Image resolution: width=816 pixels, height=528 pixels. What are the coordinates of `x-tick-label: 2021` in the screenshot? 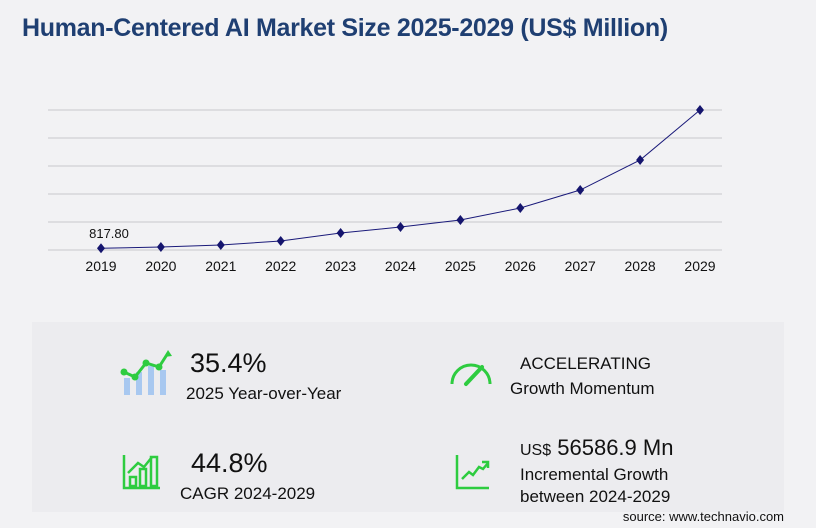 It's located at (220, 266).